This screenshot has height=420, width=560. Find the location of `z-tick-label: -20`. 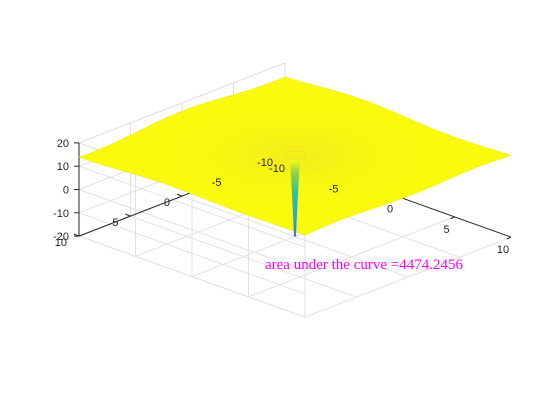

z-tick-label: -20 is located at coordinates (61, 237).